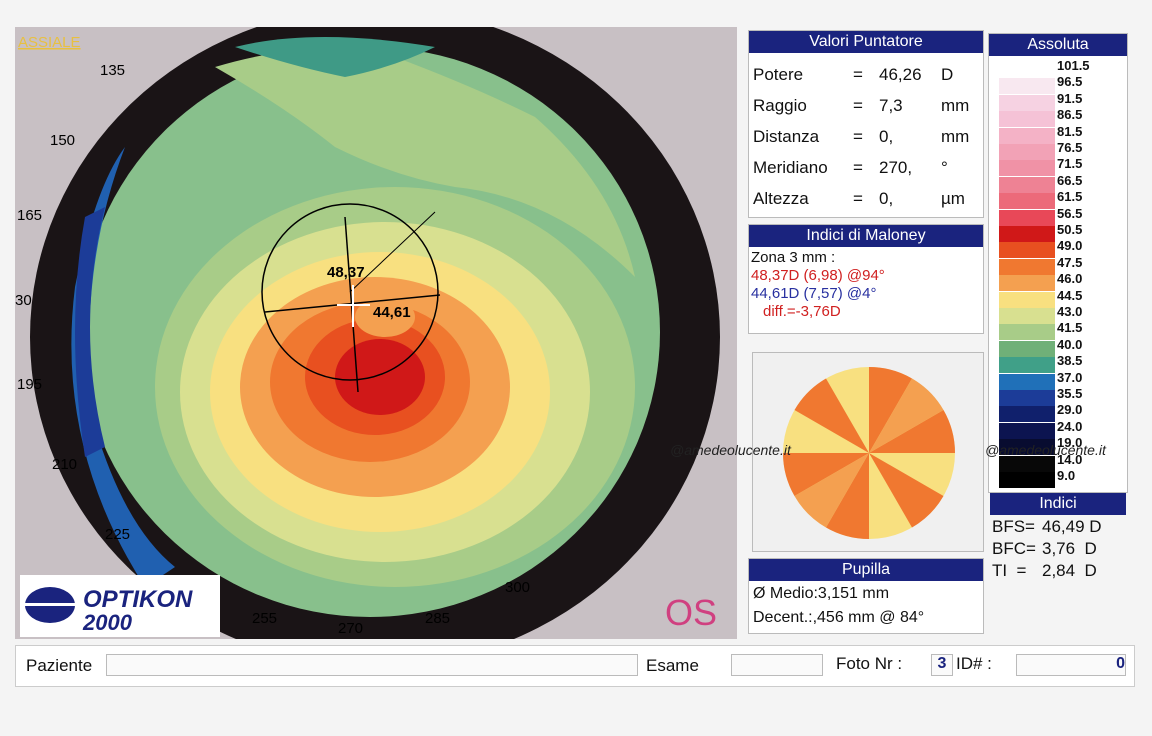 This screenshot has height=736, width=1152. What do you see at coordinates (372, 665) in the screenshot?
I see `patient-field` at bounding box center [372, 665].